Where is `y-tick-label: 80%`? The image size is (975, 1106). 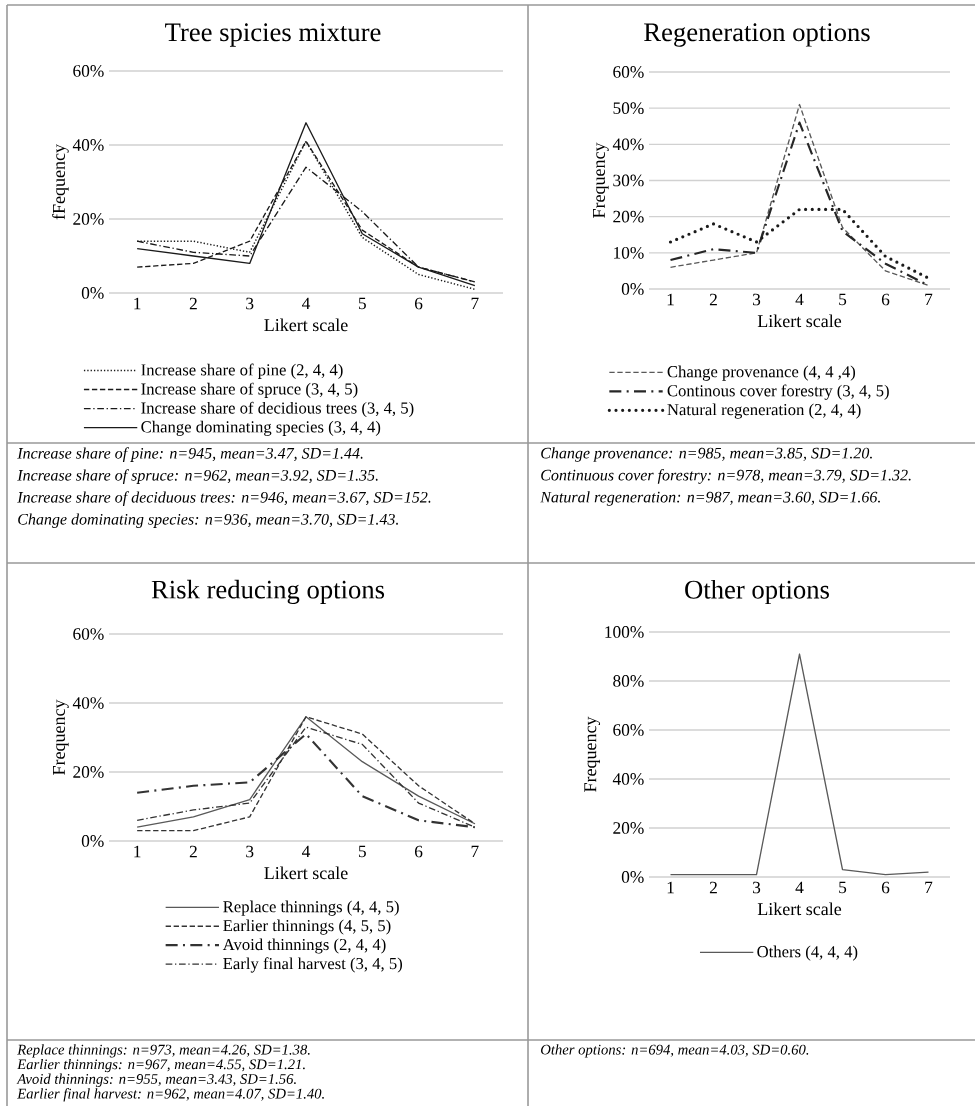 y-tick-label: 80% is located at coordinates (628, 681).